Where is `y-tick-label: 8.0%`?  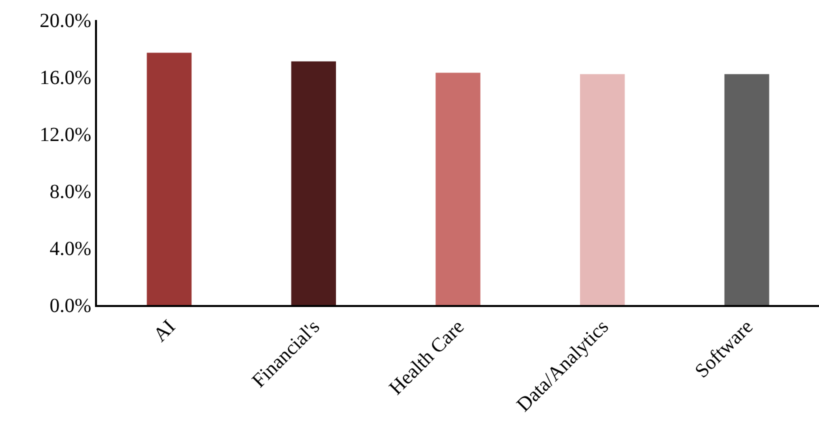
y-tick-label: 8.0% is located at coordinates (71, 192).